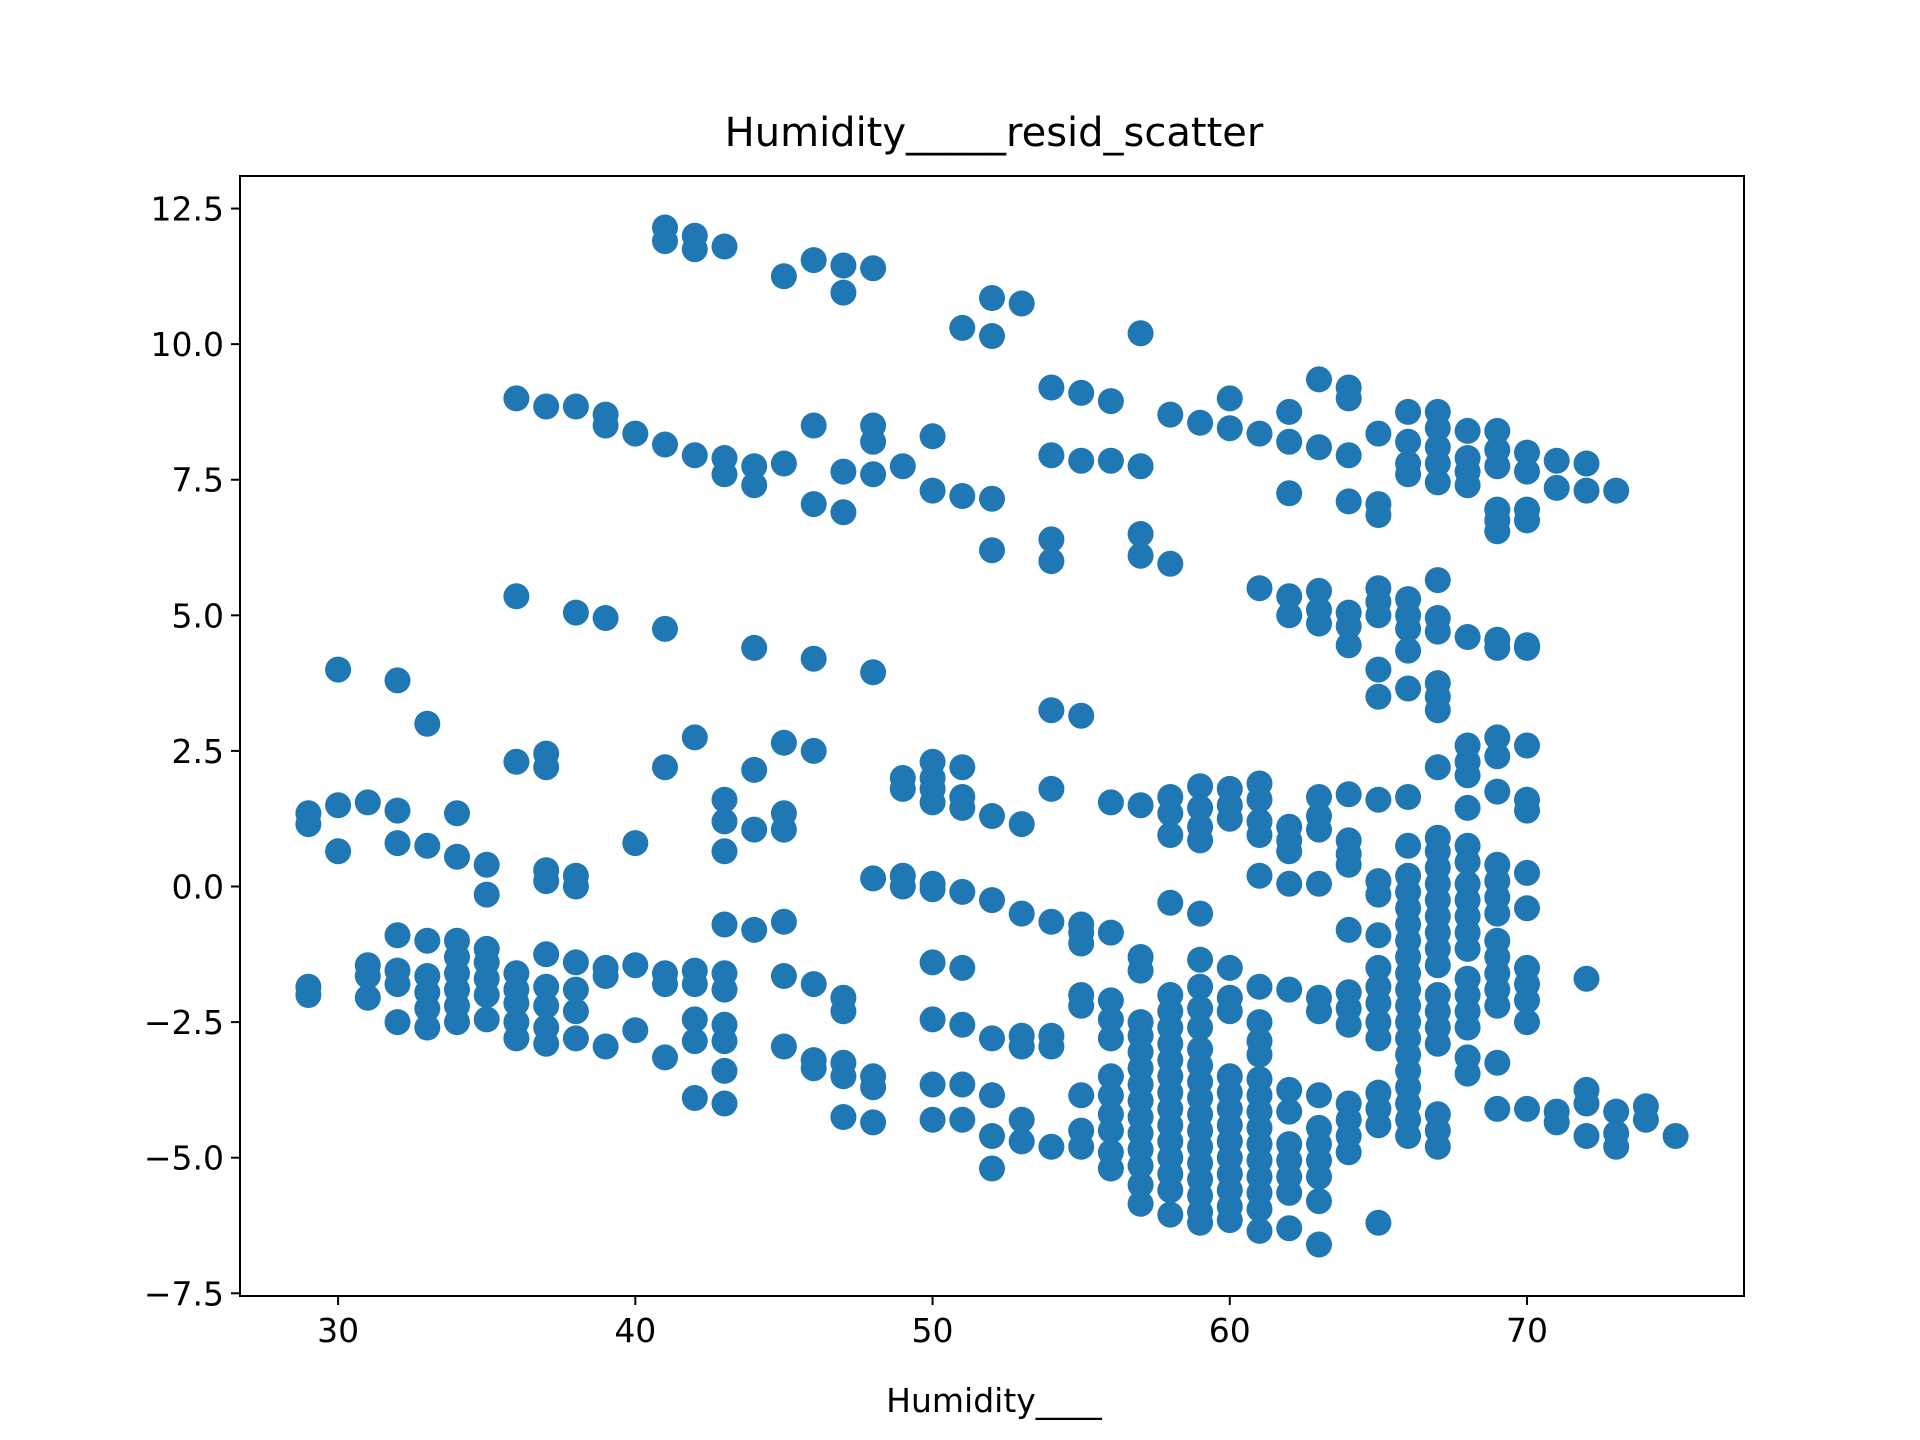 The width and height of the screenshot is (1920, 1440). Describe the element at coordinates (187, 209) in the screenshot. I see `y-tick-label: 12.5` at that location.